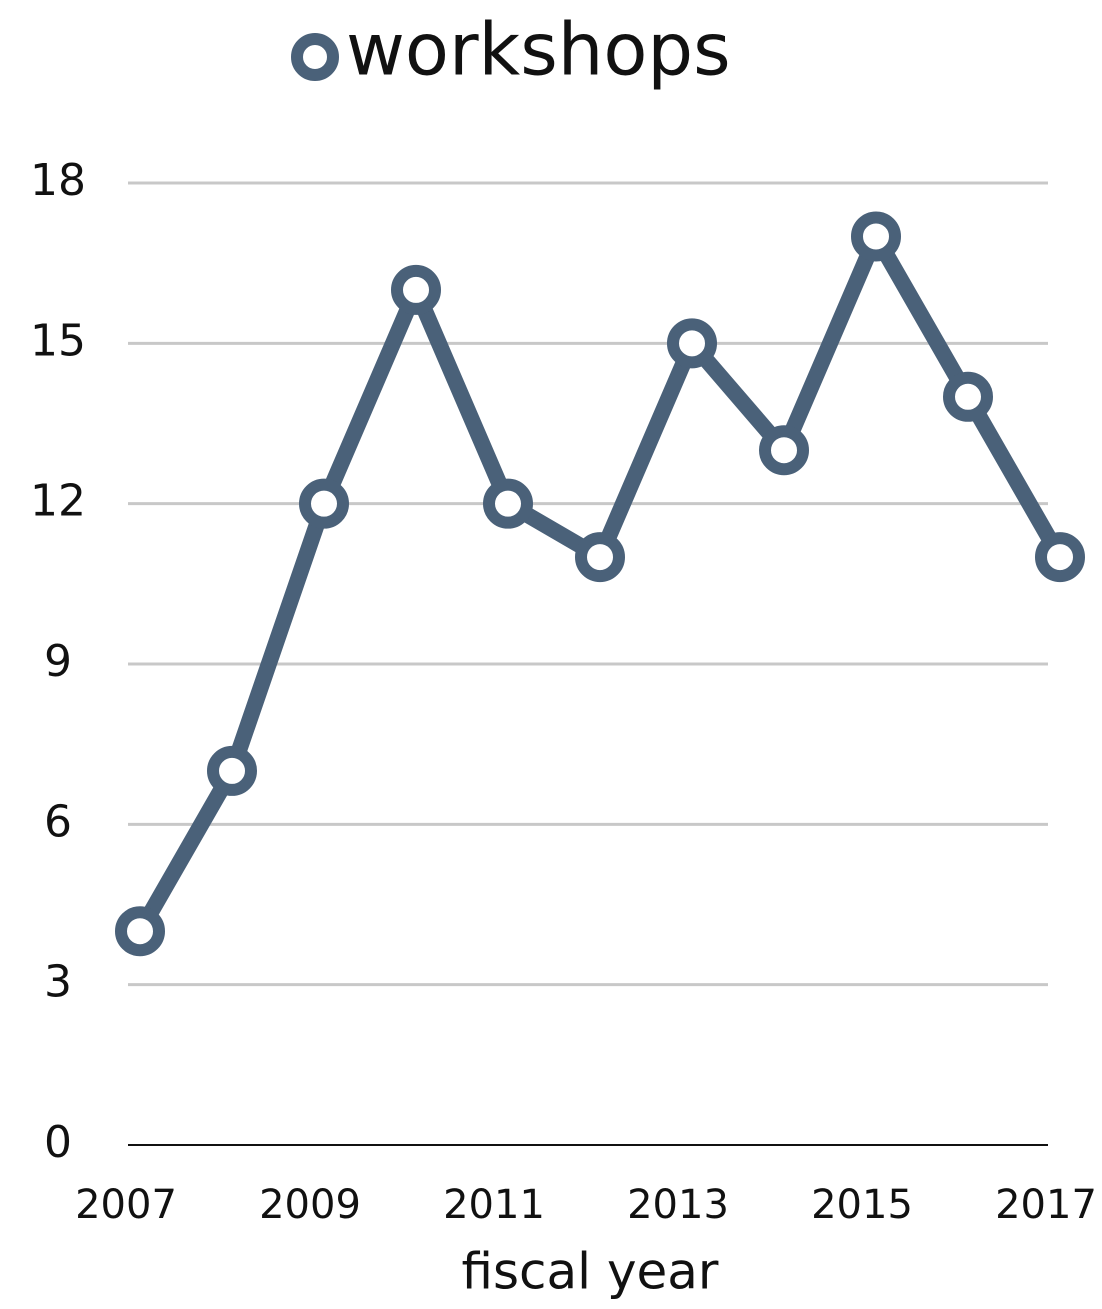 Image resolution: width=1102 pixels, height=1309 pixels. What do you see at coordinates (58, 501) in the screenshot?
I see `y-tick-label: 12` at bounding box center [58, 501].